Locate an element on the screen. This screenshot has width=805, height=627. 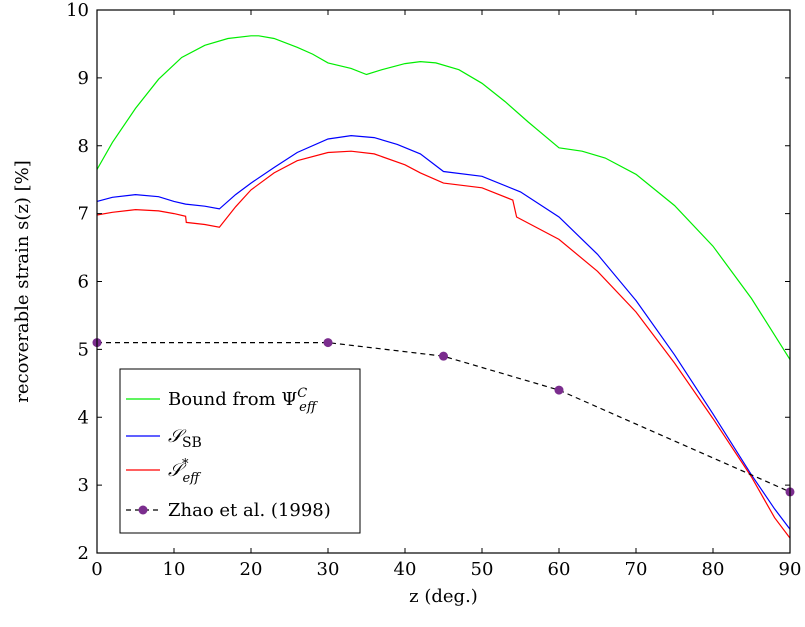
x-tick-label: 20 is located at coordinates (251, 569).